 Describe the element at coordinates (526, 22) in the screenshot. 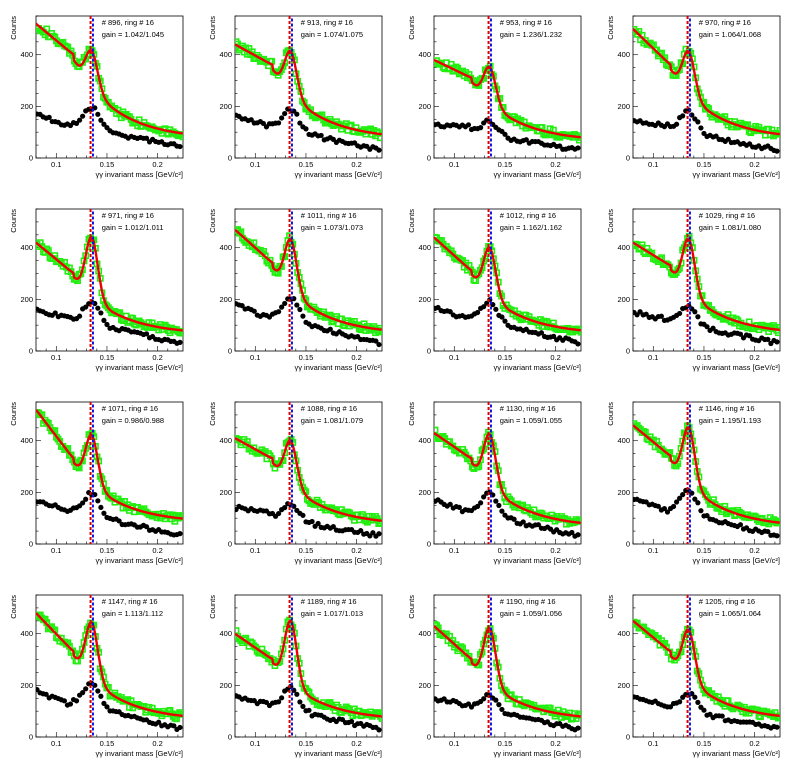

I see `panel-label: # 953, ring # 16` at that location.